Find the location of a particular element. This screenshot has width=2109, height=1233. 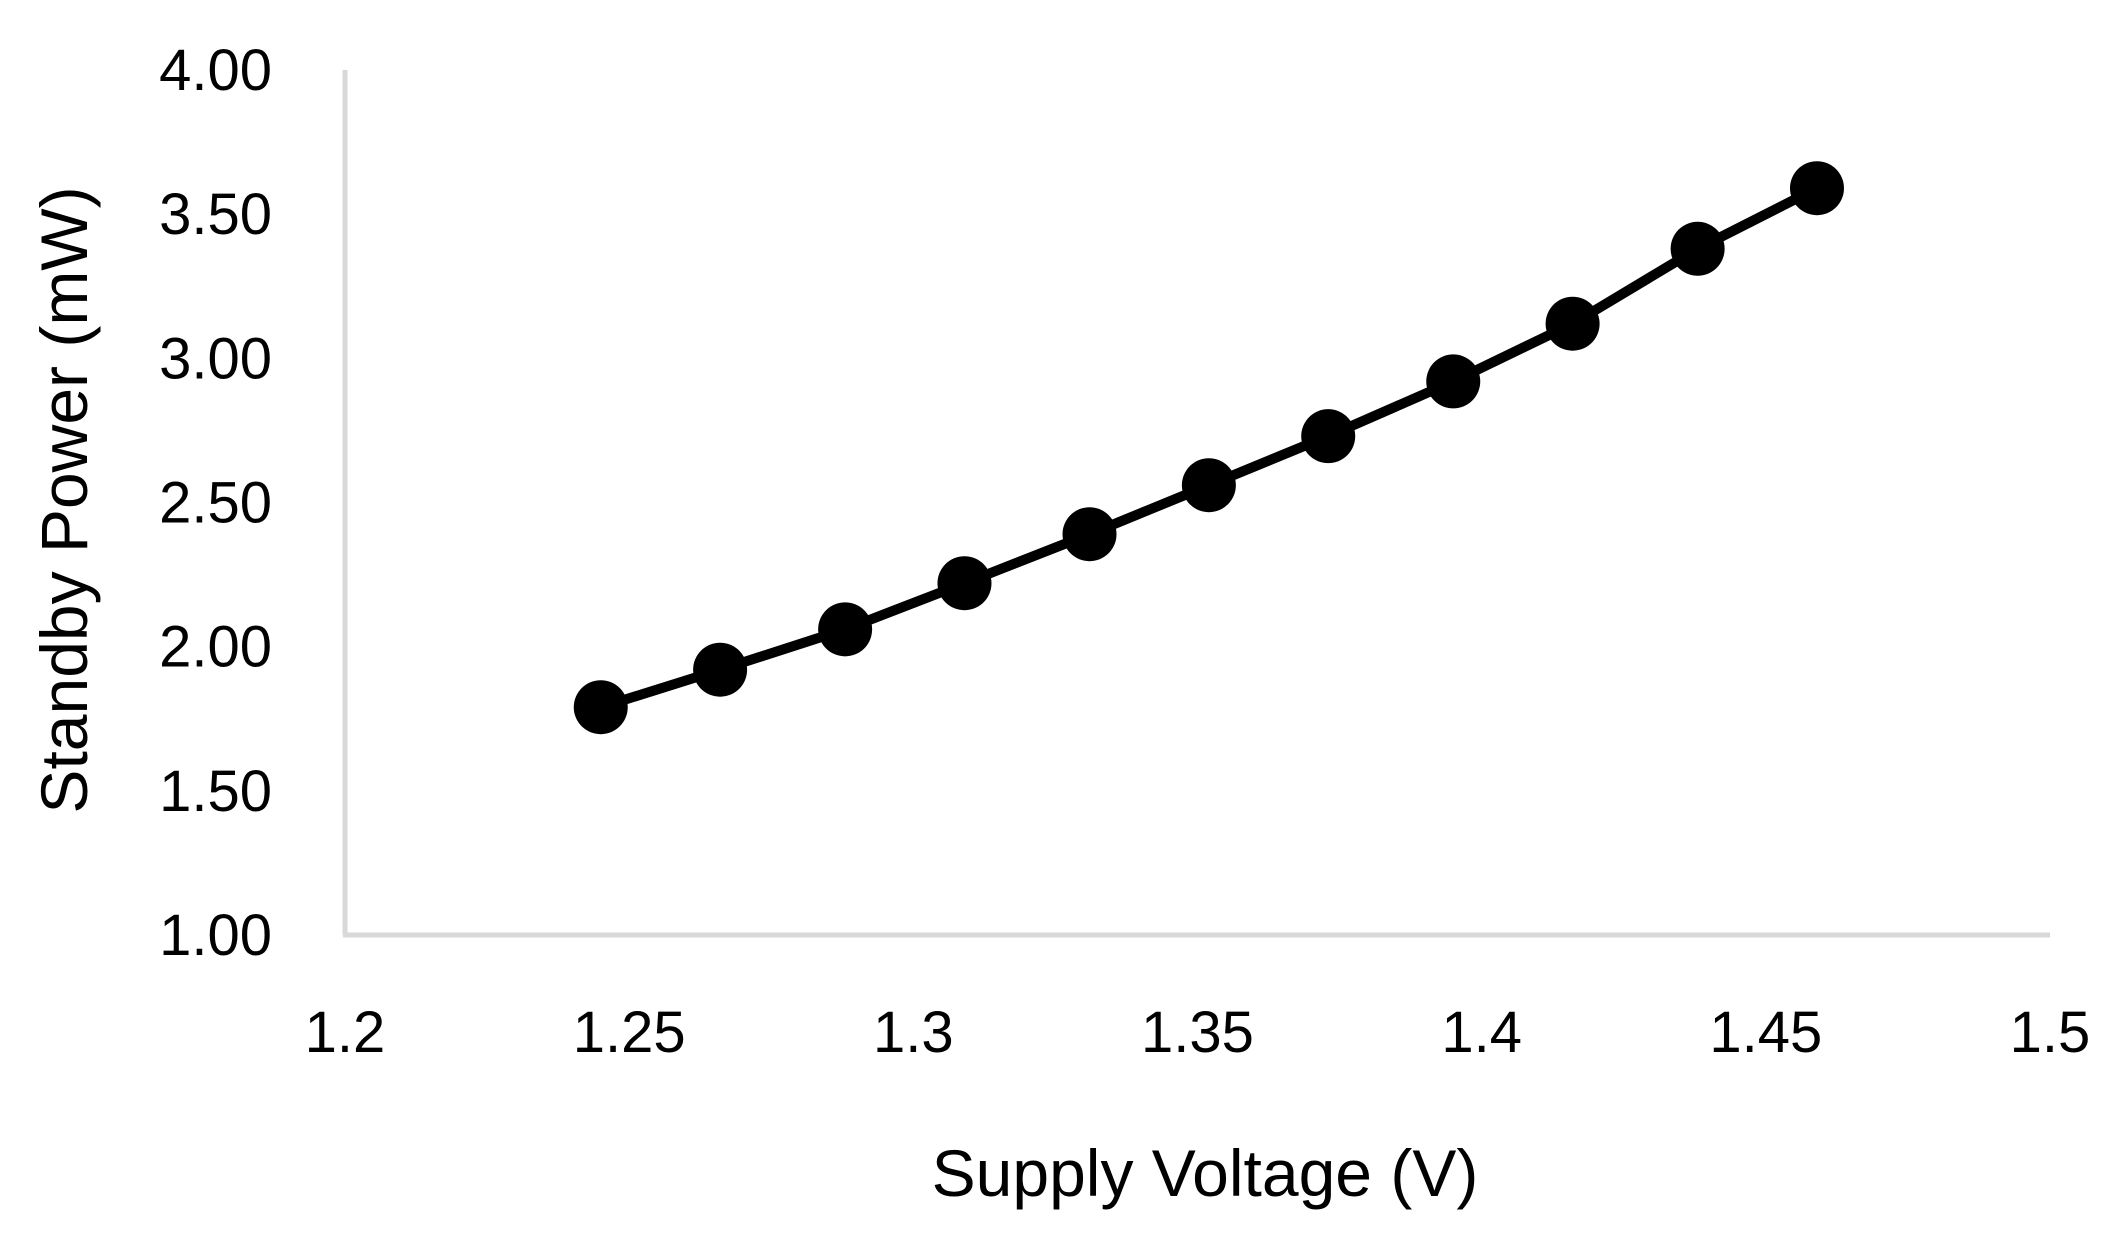

x-axis-title: Supply Voltage (V) is located at coordinates (1205, 1173).